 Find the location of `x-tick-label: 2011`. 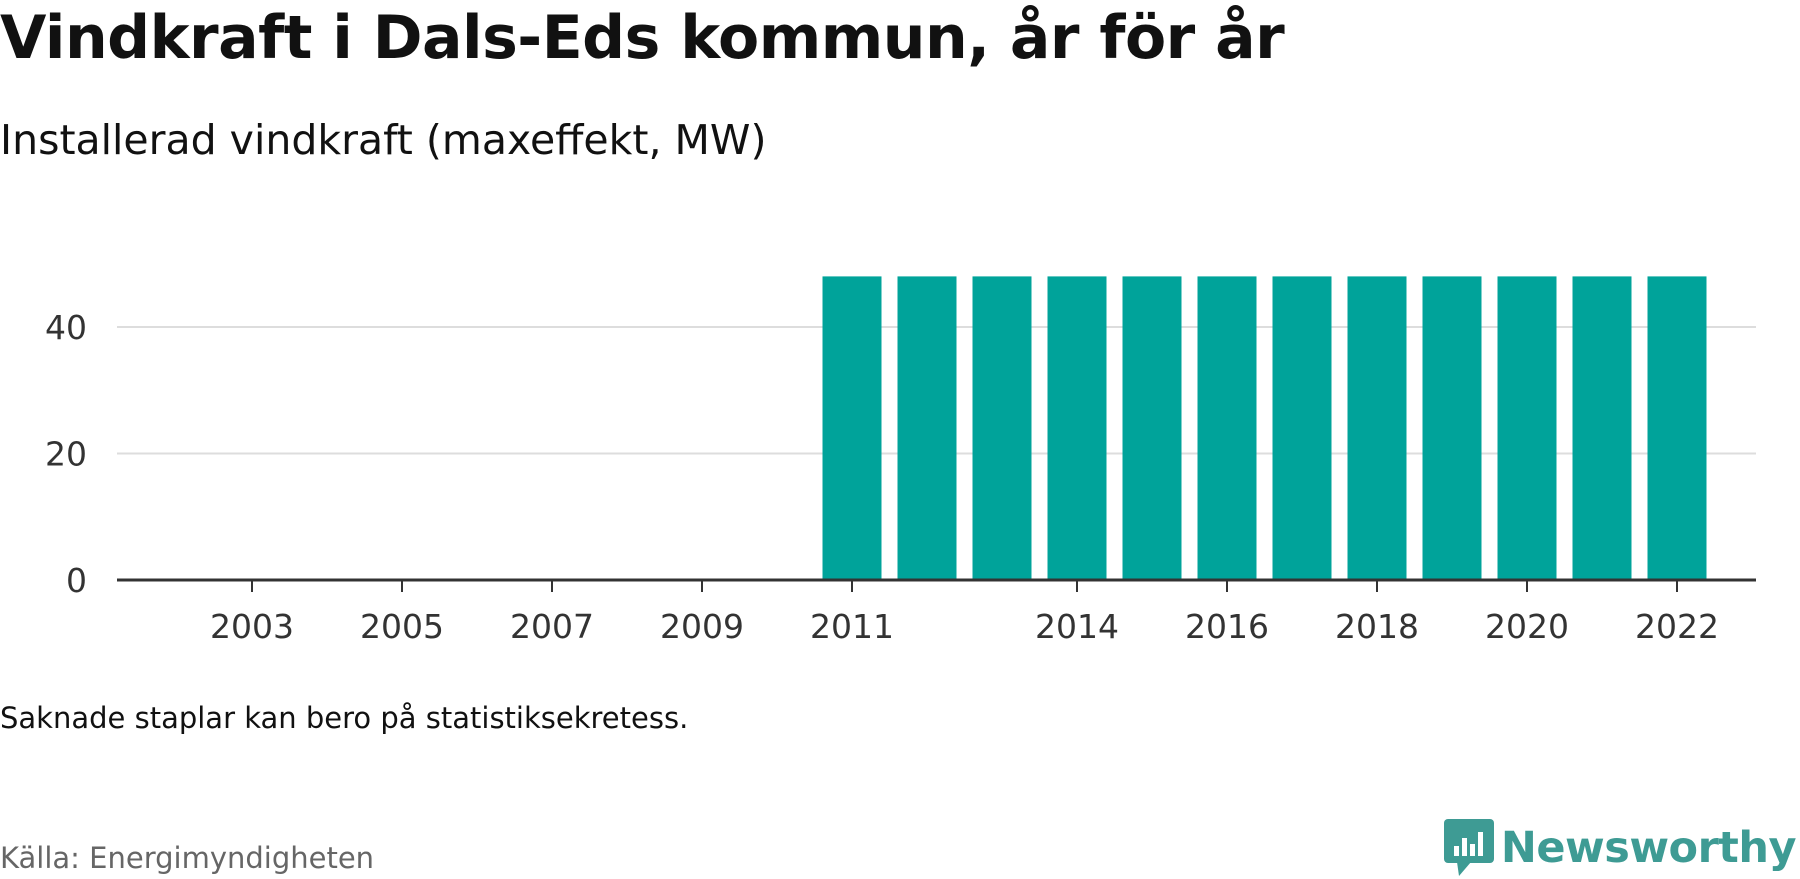

x-tick-label: 2011 is located at coordinates (852, 626).